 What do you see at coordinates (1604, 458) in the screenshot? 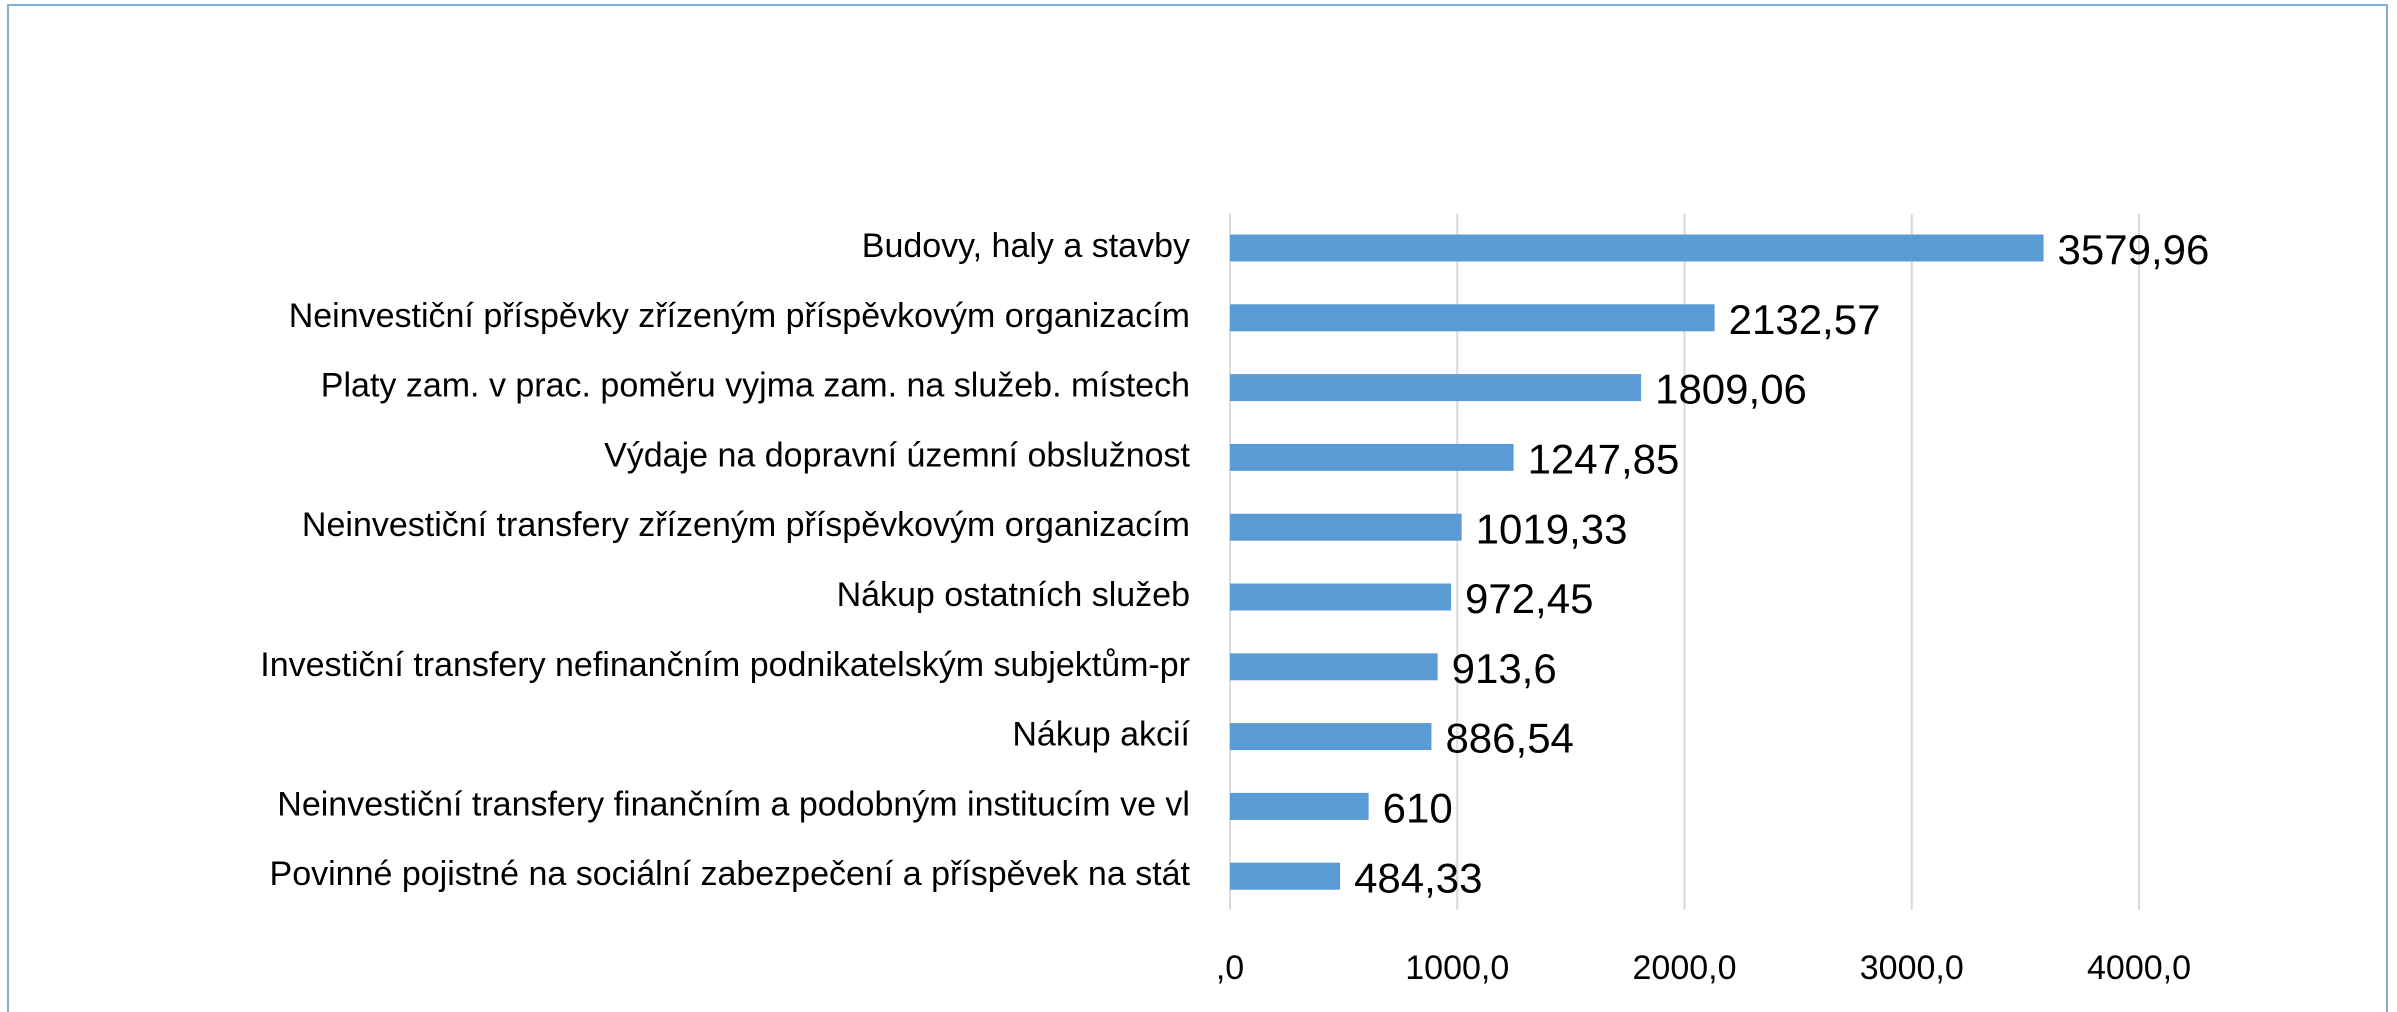
I see `value-label: 1247,85` at bounding box center [1604, 458].